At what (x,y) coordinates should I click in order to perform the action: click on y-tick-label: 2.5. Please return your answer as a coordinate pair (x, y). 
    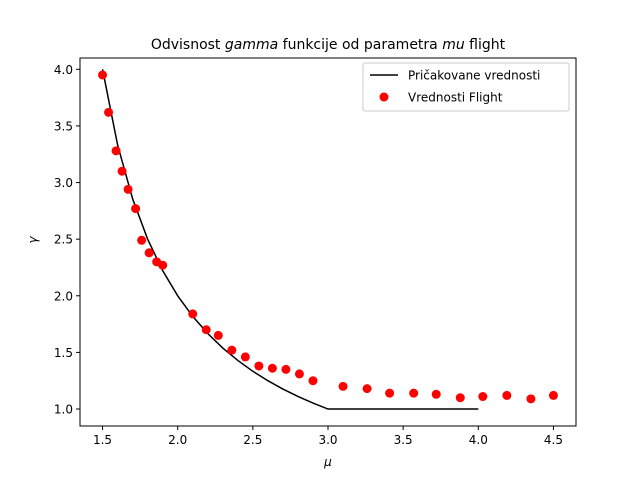
    Looking at the image, I should click on (63, 240).